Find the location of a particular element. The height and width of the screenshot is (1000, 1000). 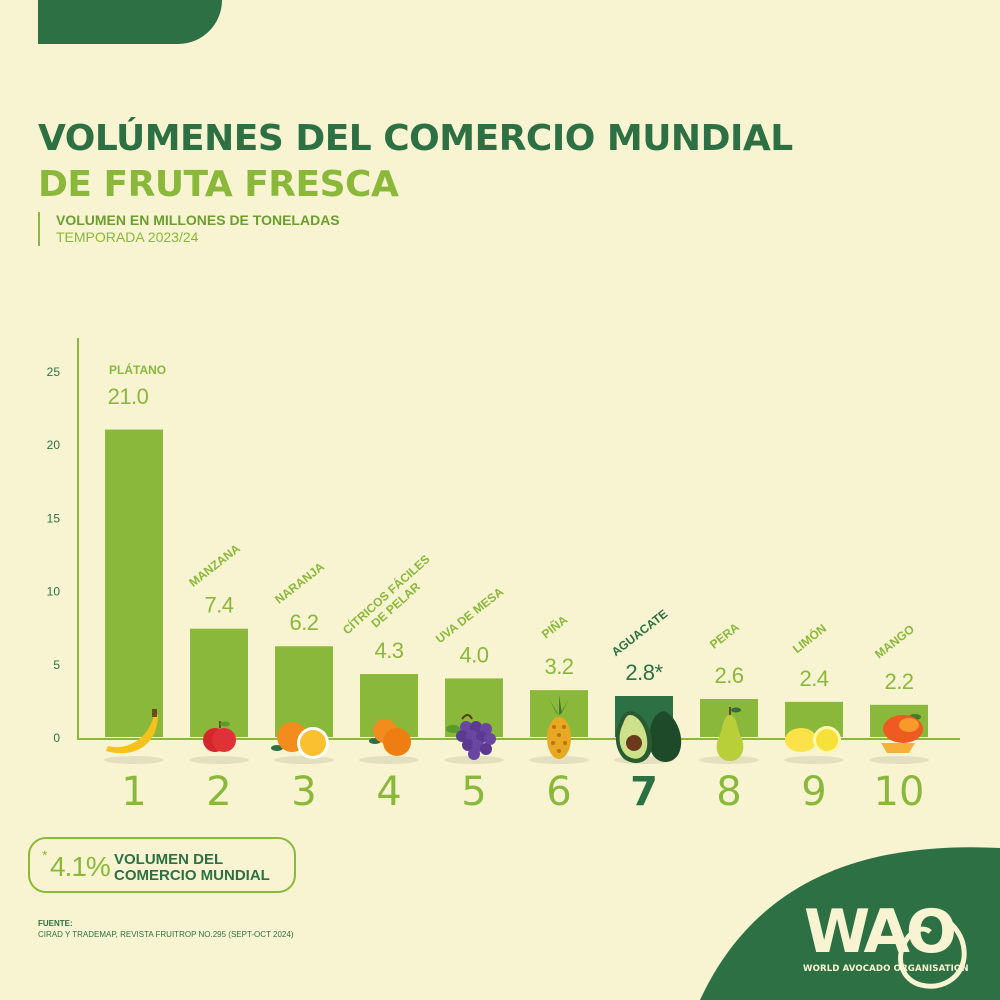

orange-leaf is located at coordinates (277, 748).